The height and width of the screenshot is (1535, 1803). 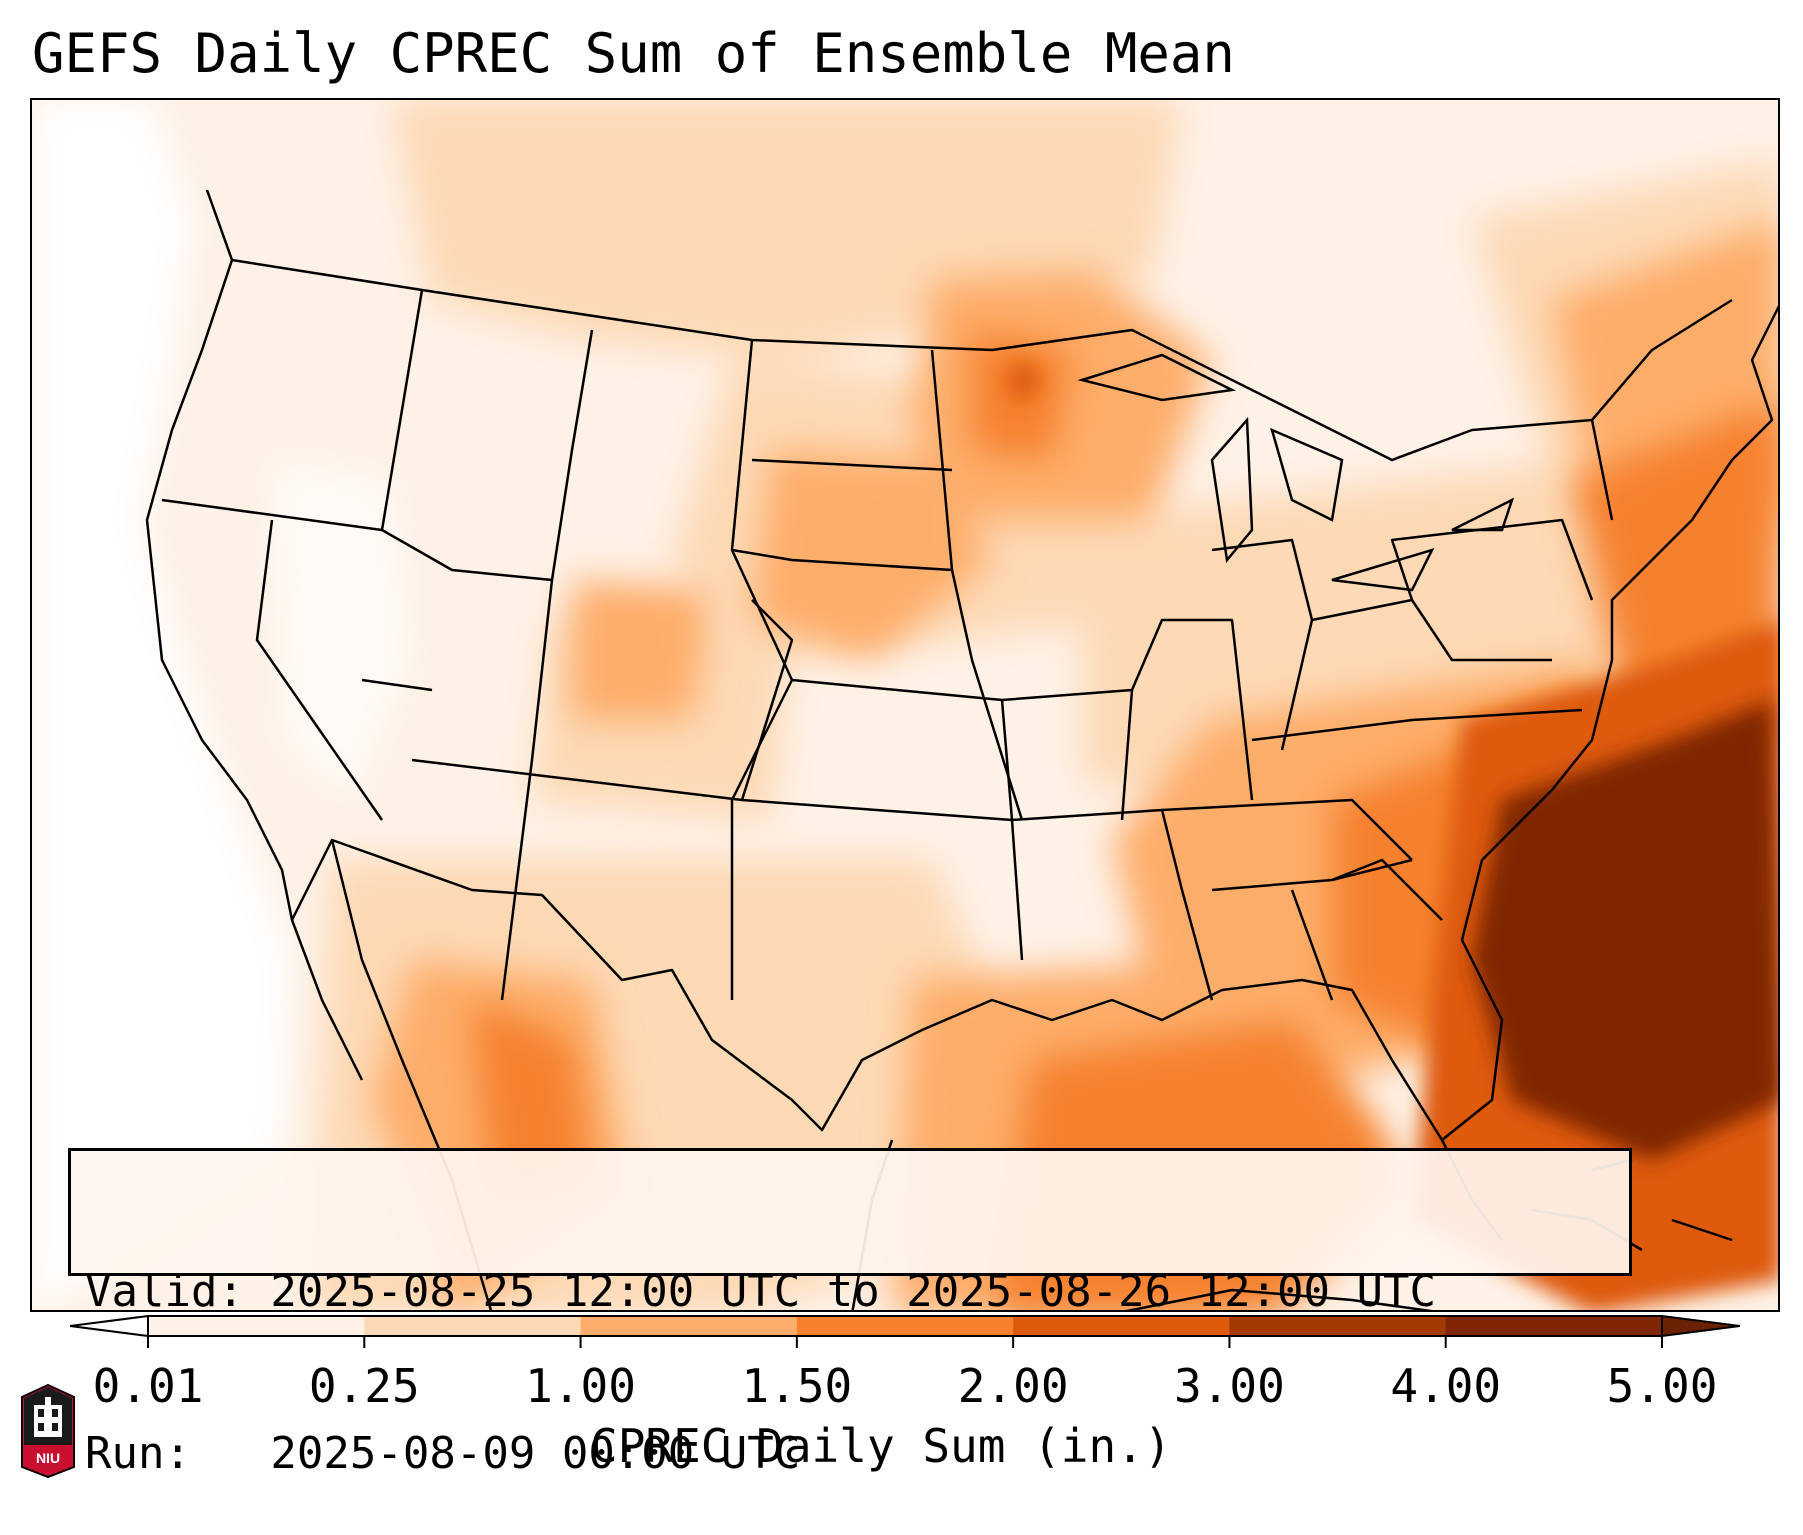 What do you see at coordinates (1700, 1326) in the screenshot?
I see `colorbar-over-triangle` at bounding box center [1700, 1326].